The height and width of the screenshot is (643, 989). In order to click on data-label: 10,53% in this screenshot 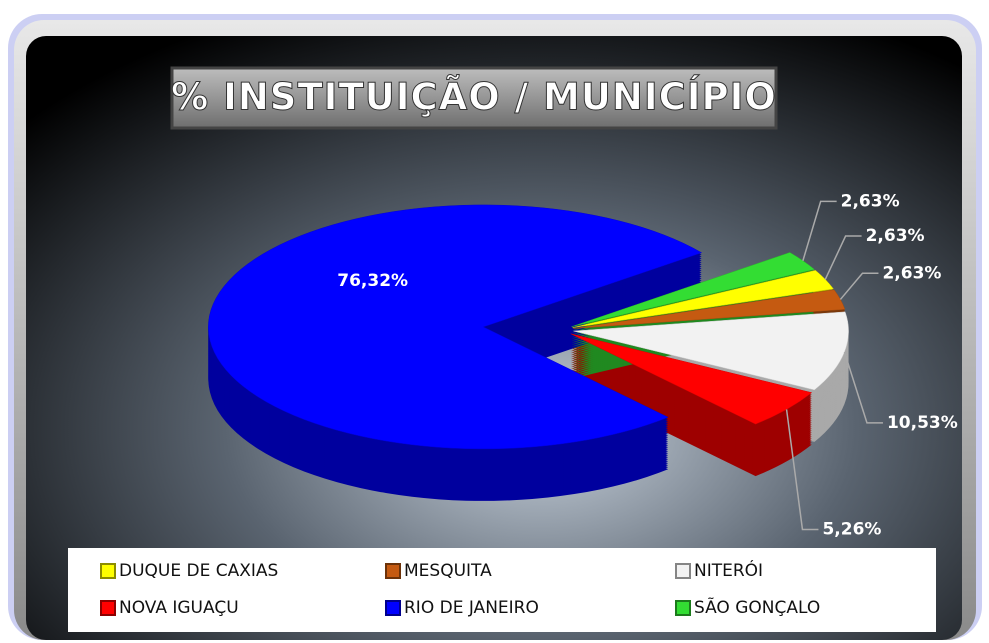, I will do `click(922, 423)`.